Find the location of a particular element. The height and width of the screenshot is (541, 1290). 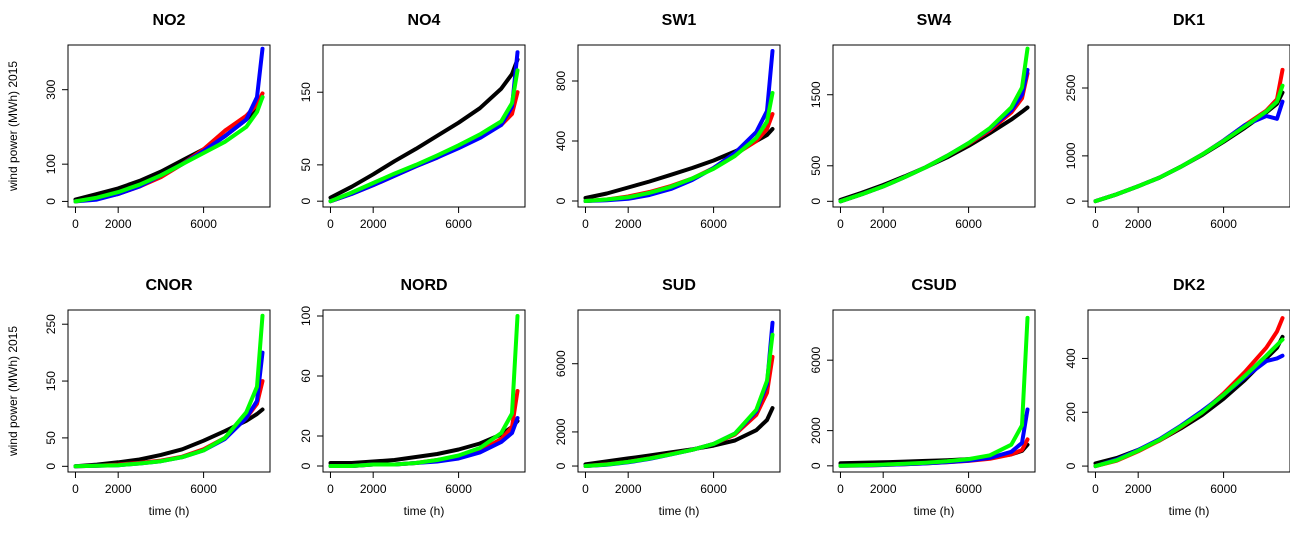

y-tick-label: 1500 is located at coordinates (816, 94).